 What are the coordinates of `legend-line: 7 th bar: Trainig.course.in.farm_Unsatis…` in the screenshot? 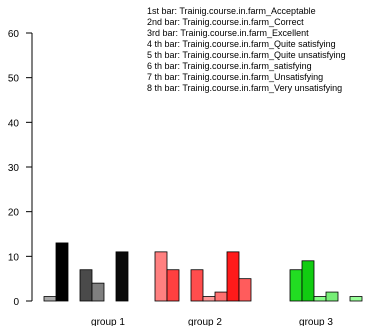 It's located at (235, 77).